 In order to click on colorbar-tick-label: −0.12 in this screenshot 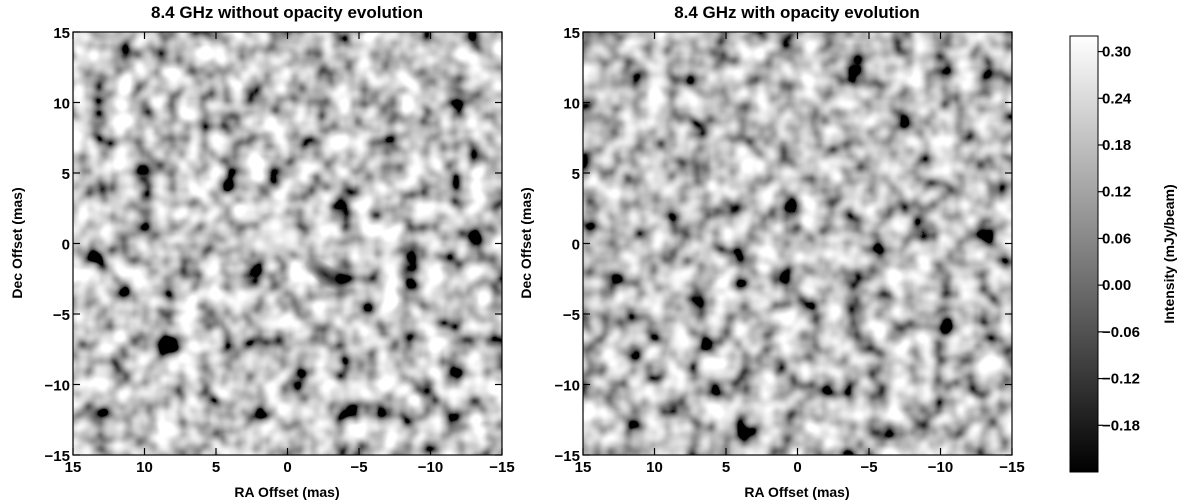, I will do `click(1121, 379)`.